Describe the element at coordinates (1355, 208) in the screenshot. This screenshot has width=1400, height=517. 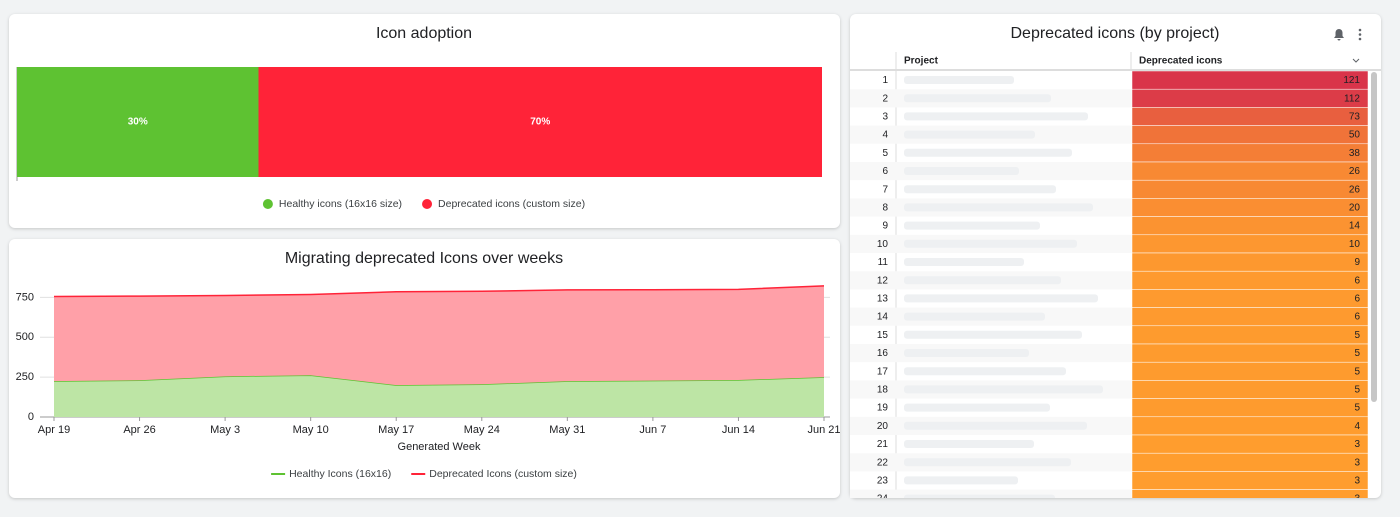
I see `cell-value: 20` at that location.